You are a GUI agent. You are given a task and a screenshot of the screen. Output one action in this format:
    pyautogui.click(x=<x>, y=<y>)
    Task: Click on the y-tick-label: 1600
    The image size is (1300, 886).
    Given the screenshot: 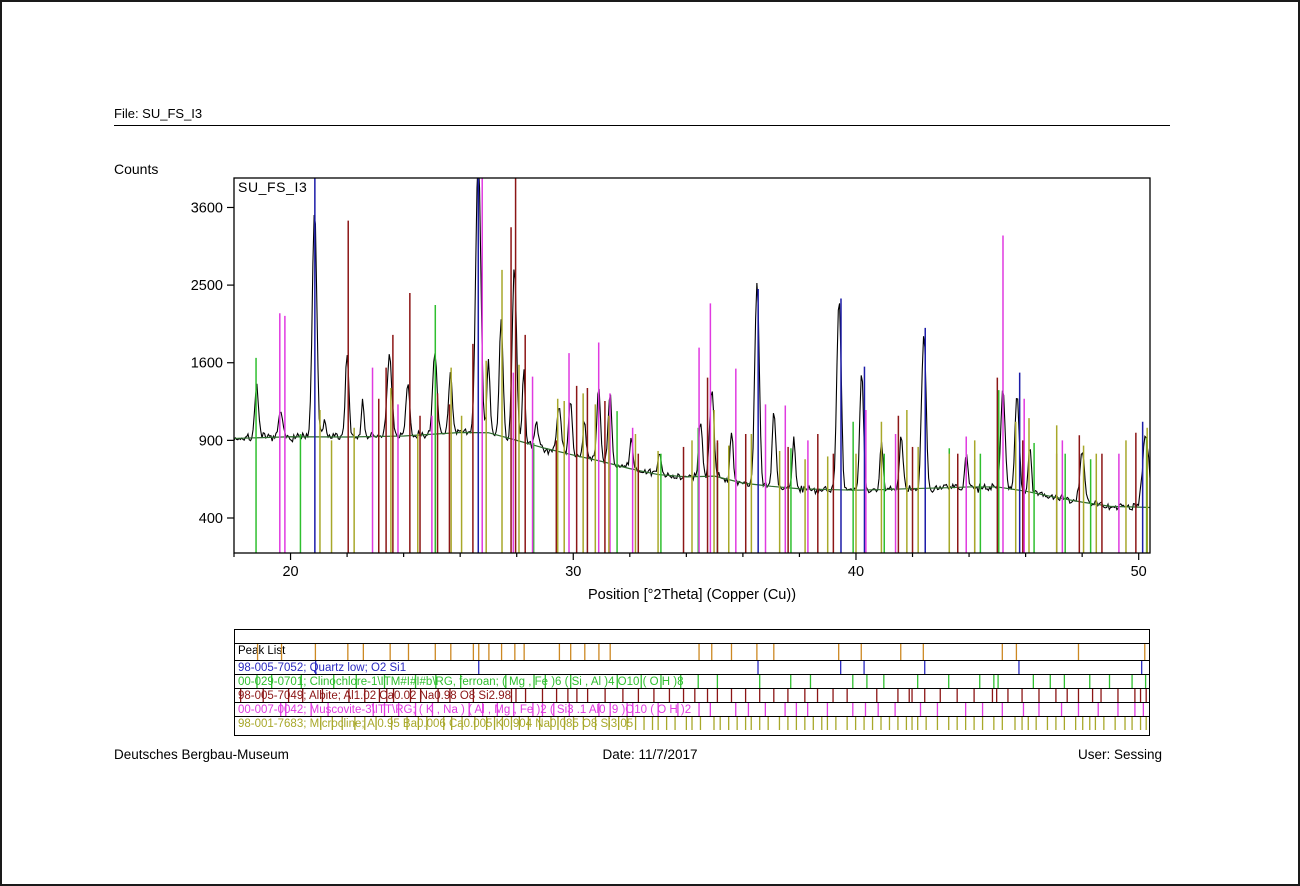 What is the action you would take?
    pyautogui.click(x=207, y=364)
    